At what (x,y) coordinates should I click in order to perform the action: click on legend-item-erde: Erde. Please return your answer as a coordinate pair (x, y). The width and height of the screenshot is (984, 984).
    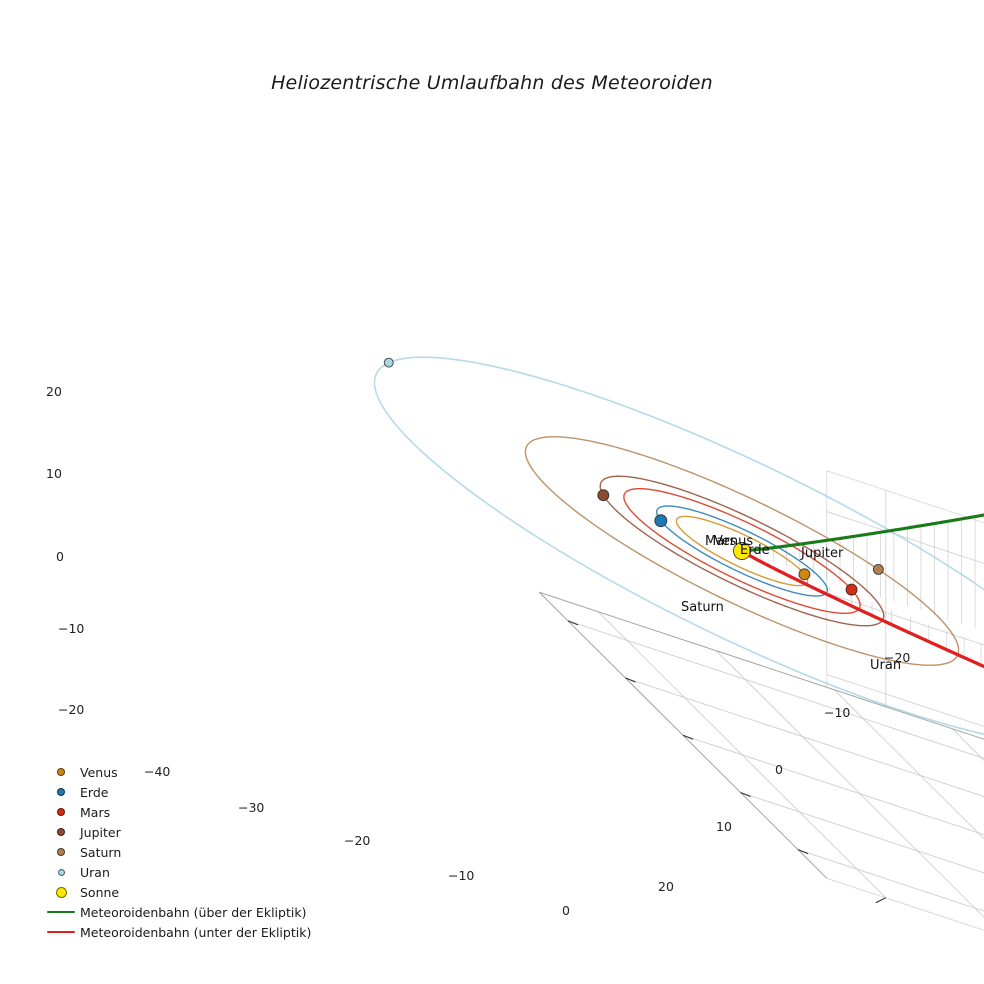
    Looking at the image, I should click on (194, 792).